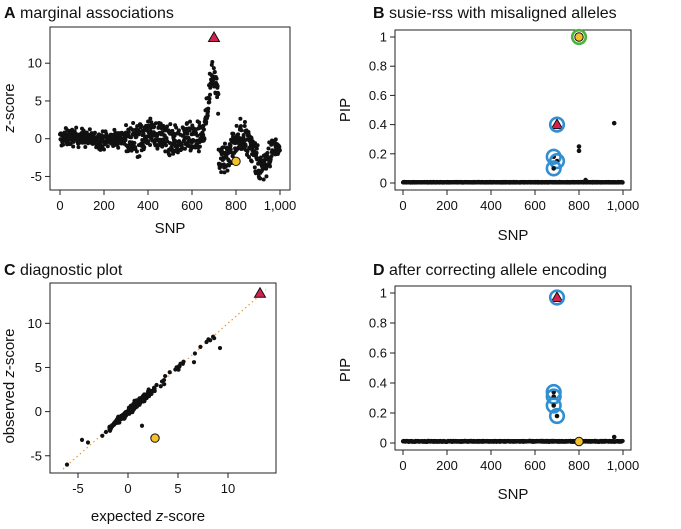 The height and width of the screenshot is (529, 681). Describe the element at coordinates (495, 13) in the screenshot. I see `panel-b-title: B susie-rss with misaligned alleles` at that location.